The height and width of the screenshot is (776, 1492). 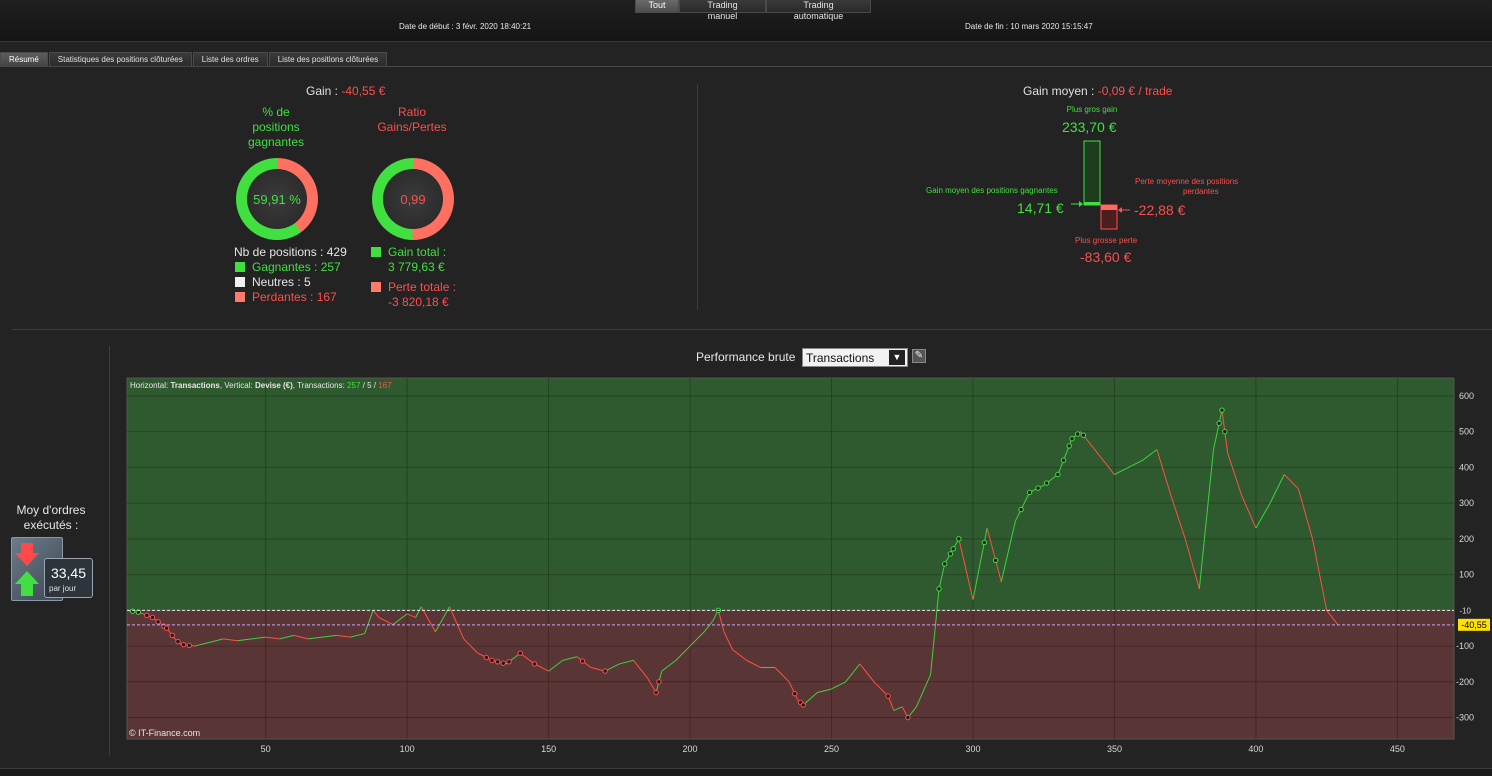 What do you see at coordinates (972, 749) in the screenshot?
I see `x-tick-label: 300` at bounding box center [972, 749].